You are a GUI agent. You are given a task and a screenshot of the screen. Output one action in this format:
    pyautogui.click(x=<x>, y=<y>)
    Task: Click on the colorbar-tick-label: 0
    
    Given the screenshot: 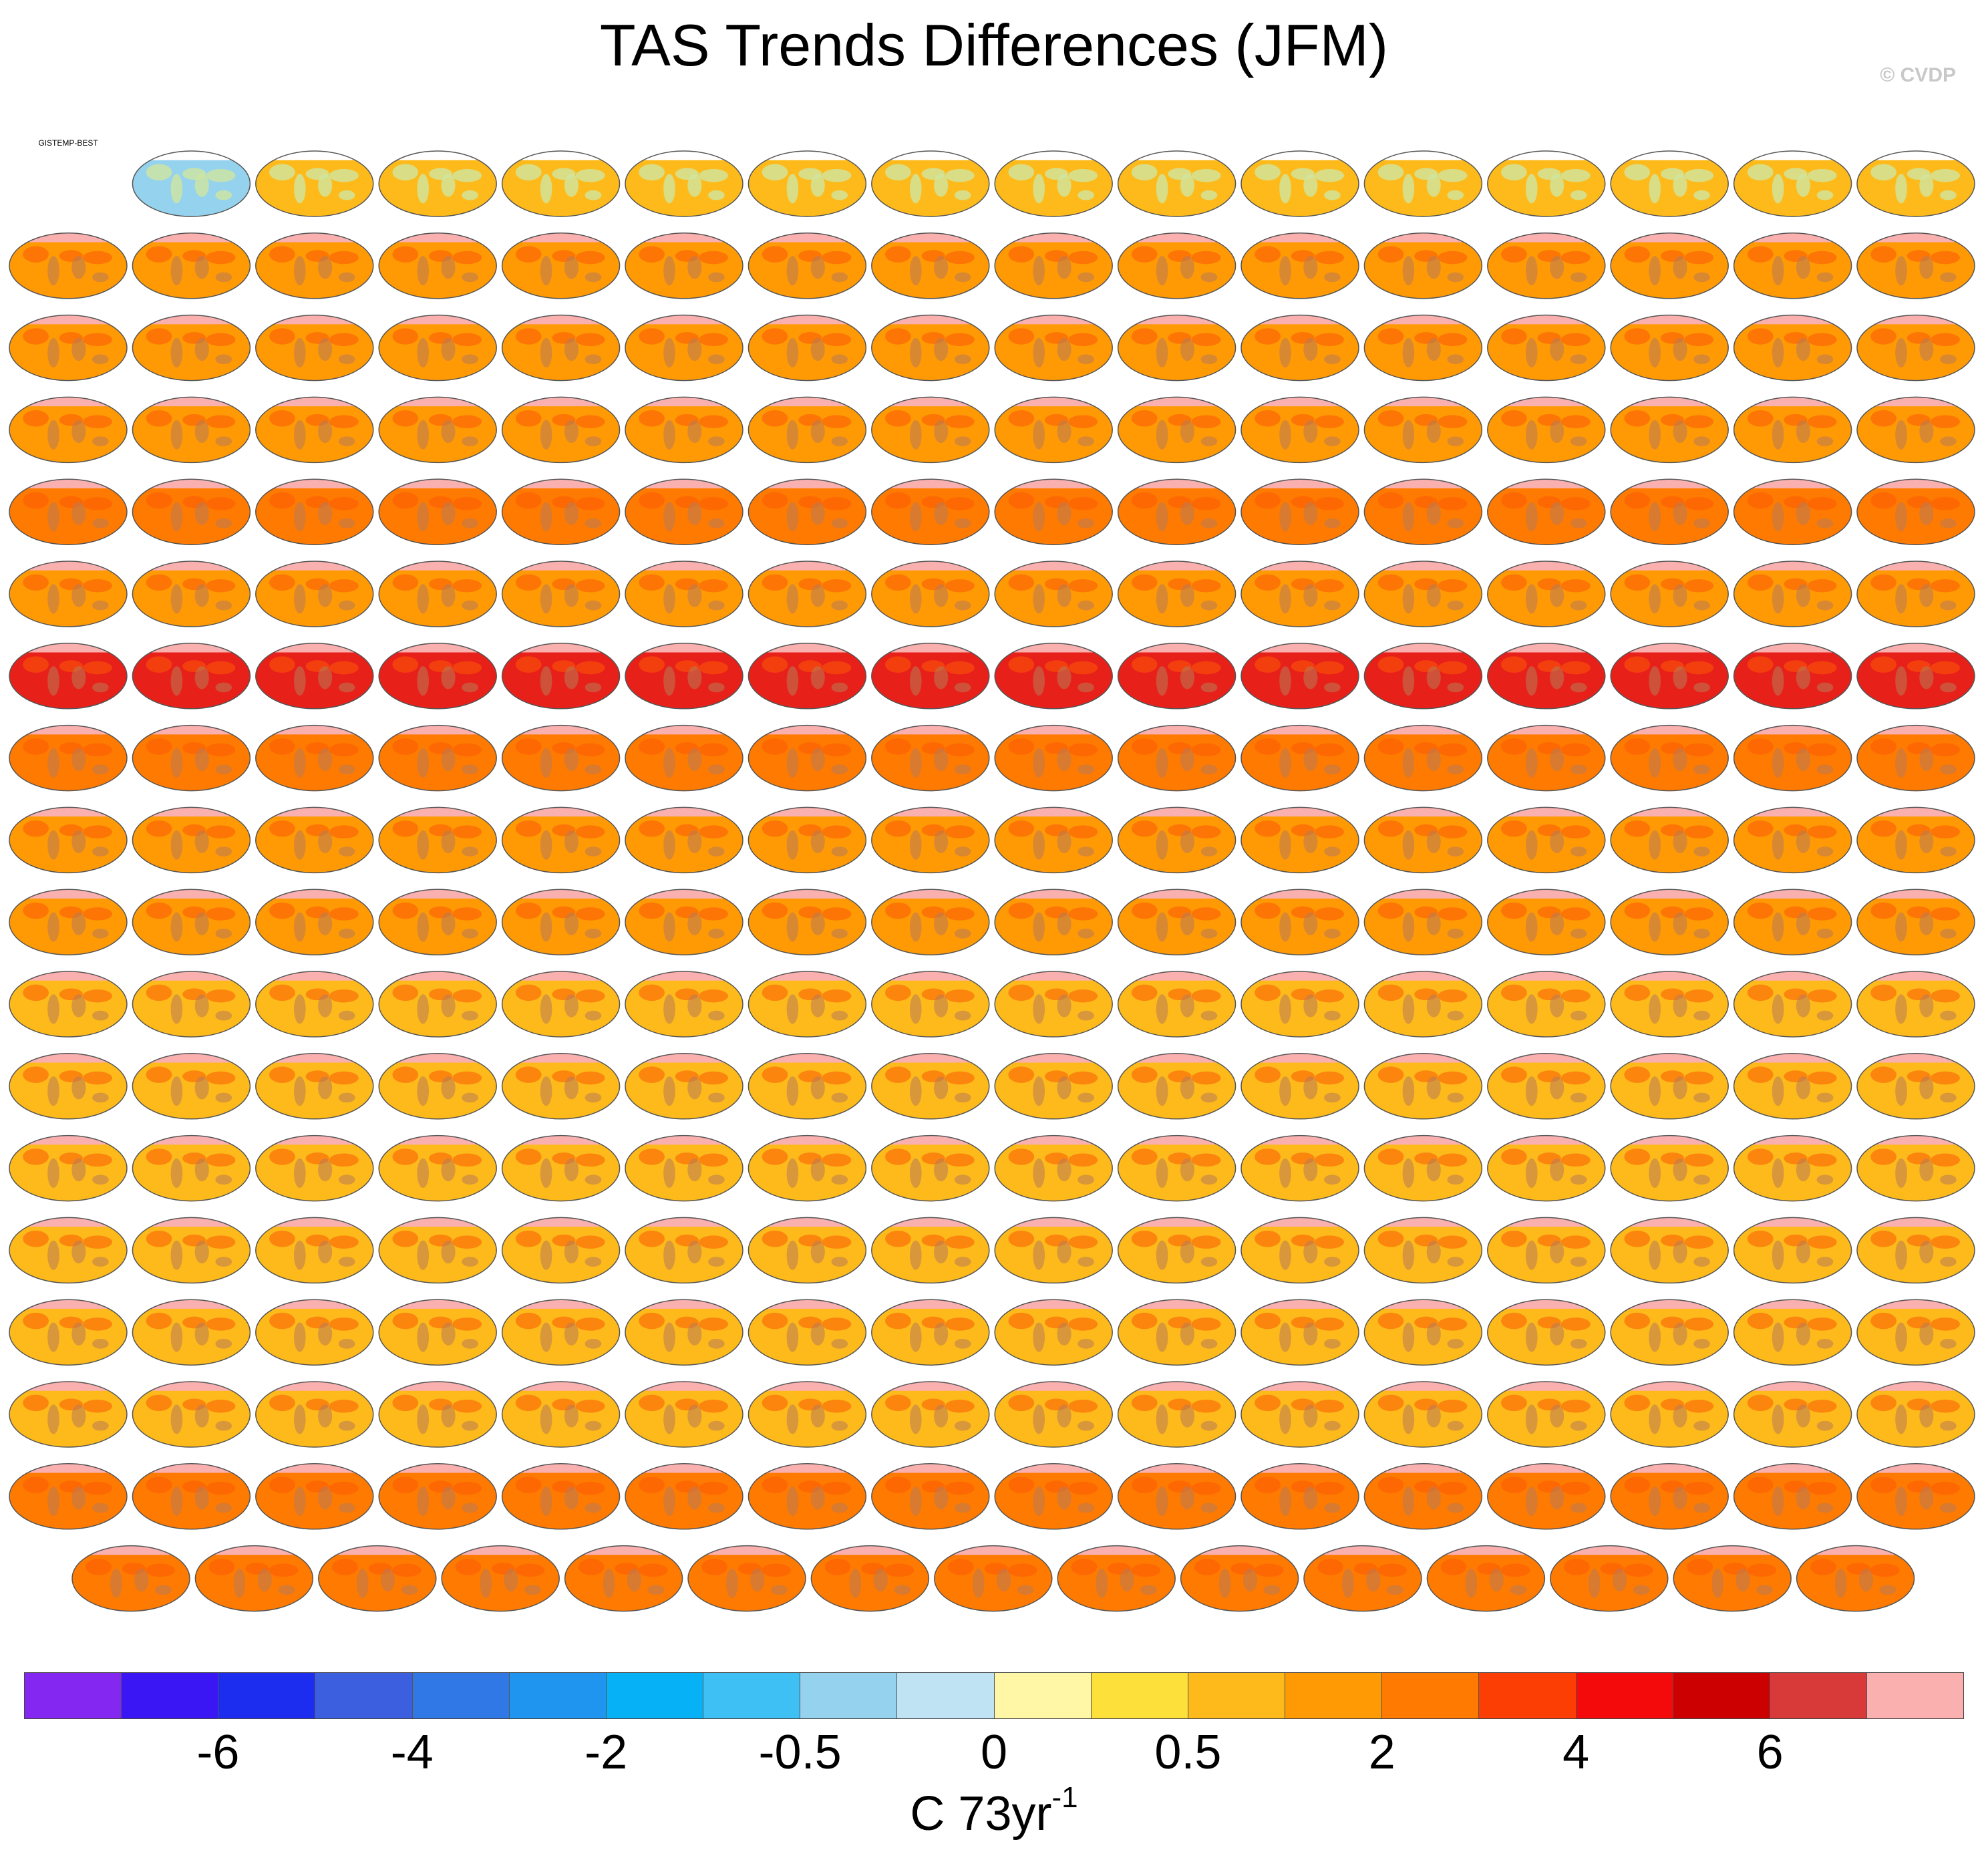 What is the action you would take?
    pyautogui.click(x=994, y=1752)
    